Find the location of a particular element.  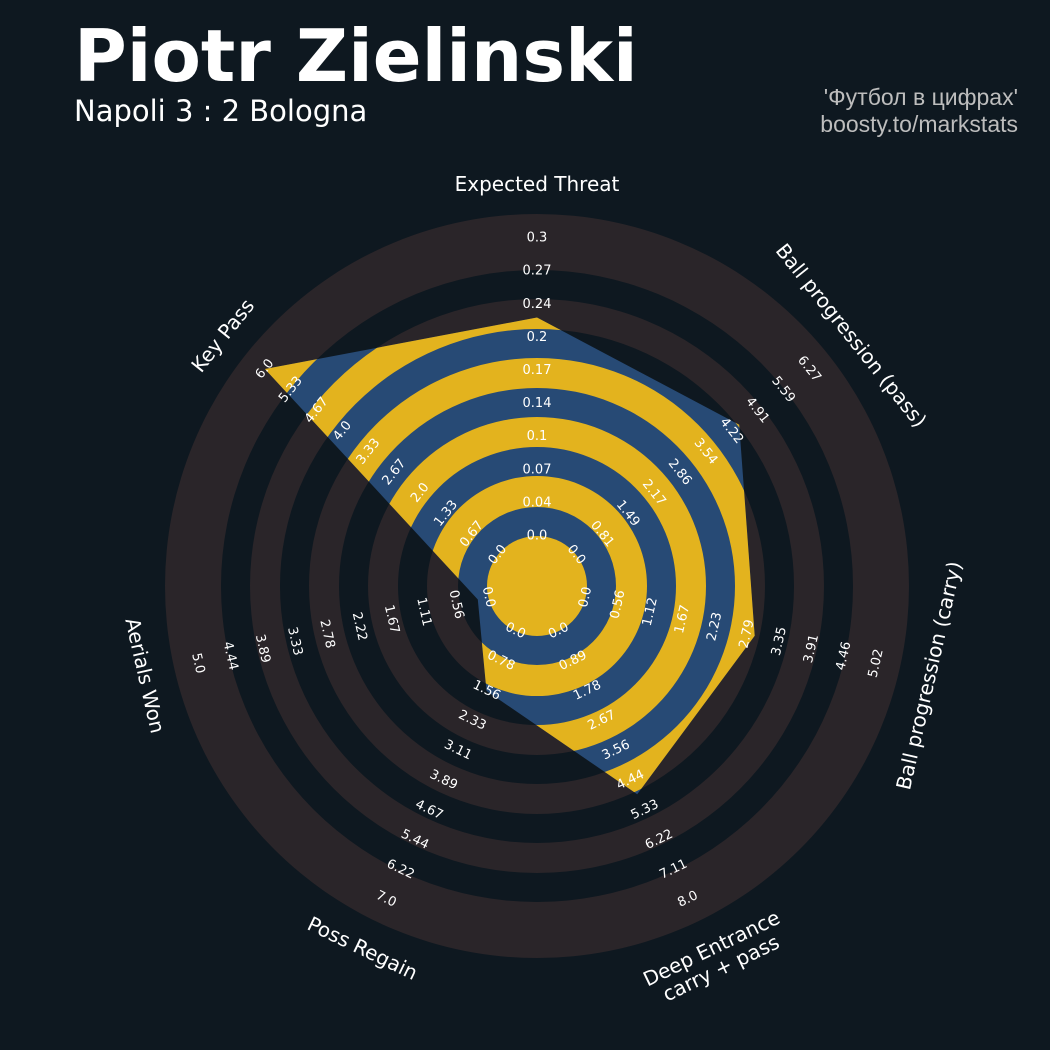

tick-label-axis-1-6: 0.2 is located at coordinates (537, 337).